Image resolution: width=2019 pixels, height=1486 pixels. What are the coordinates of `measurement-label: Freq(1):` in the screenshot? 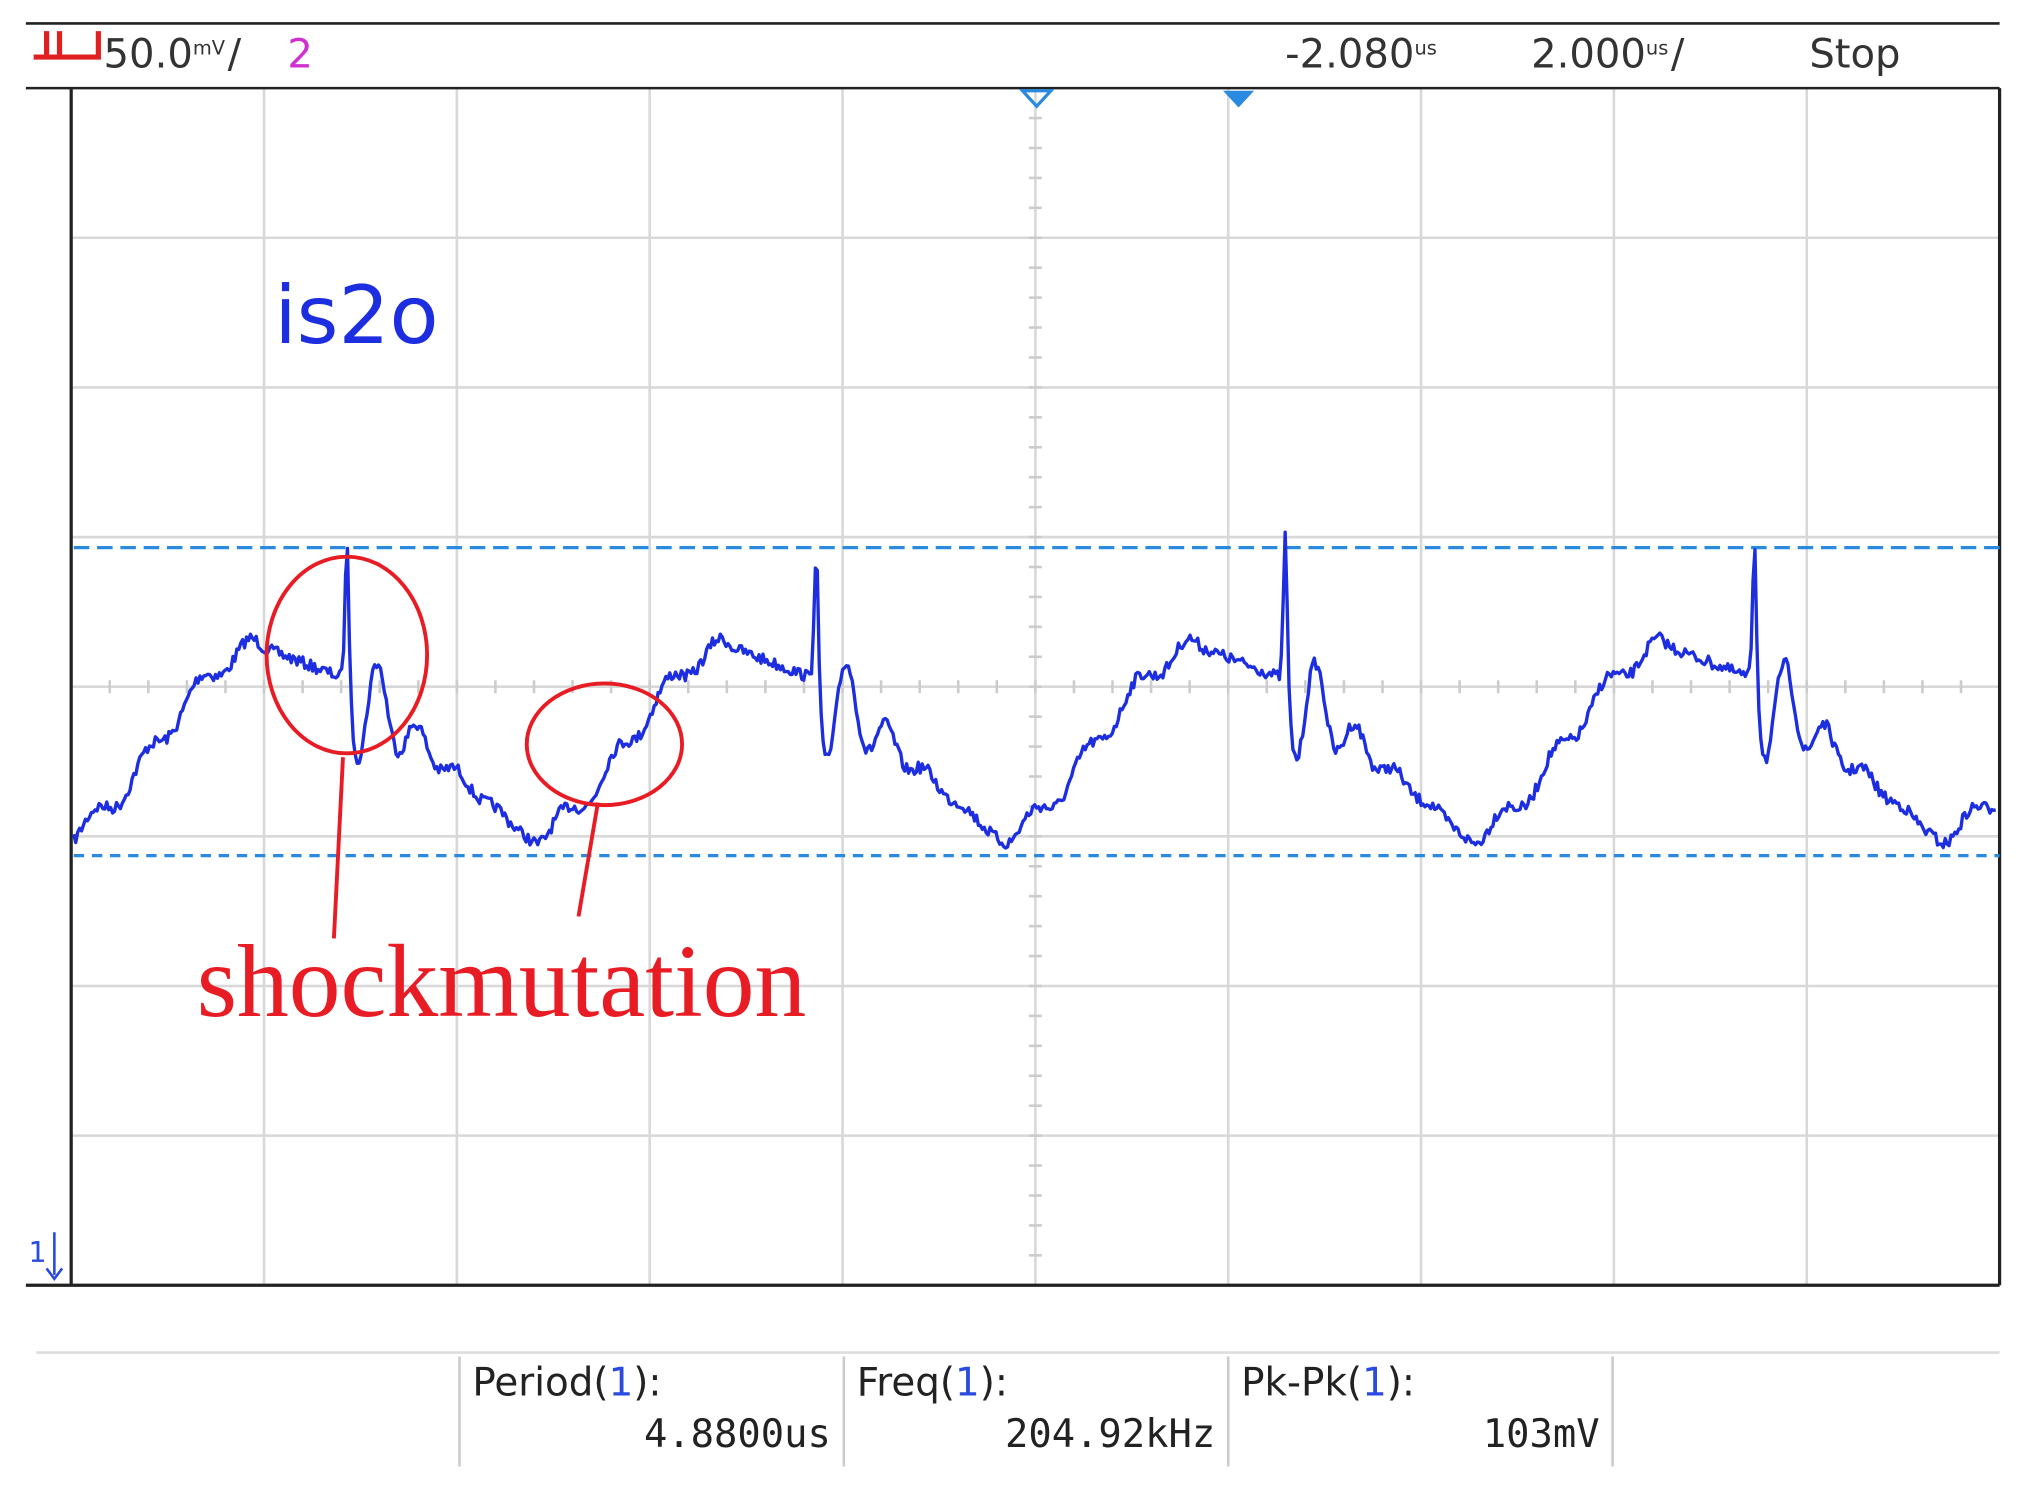 It's located at (932, 1382).